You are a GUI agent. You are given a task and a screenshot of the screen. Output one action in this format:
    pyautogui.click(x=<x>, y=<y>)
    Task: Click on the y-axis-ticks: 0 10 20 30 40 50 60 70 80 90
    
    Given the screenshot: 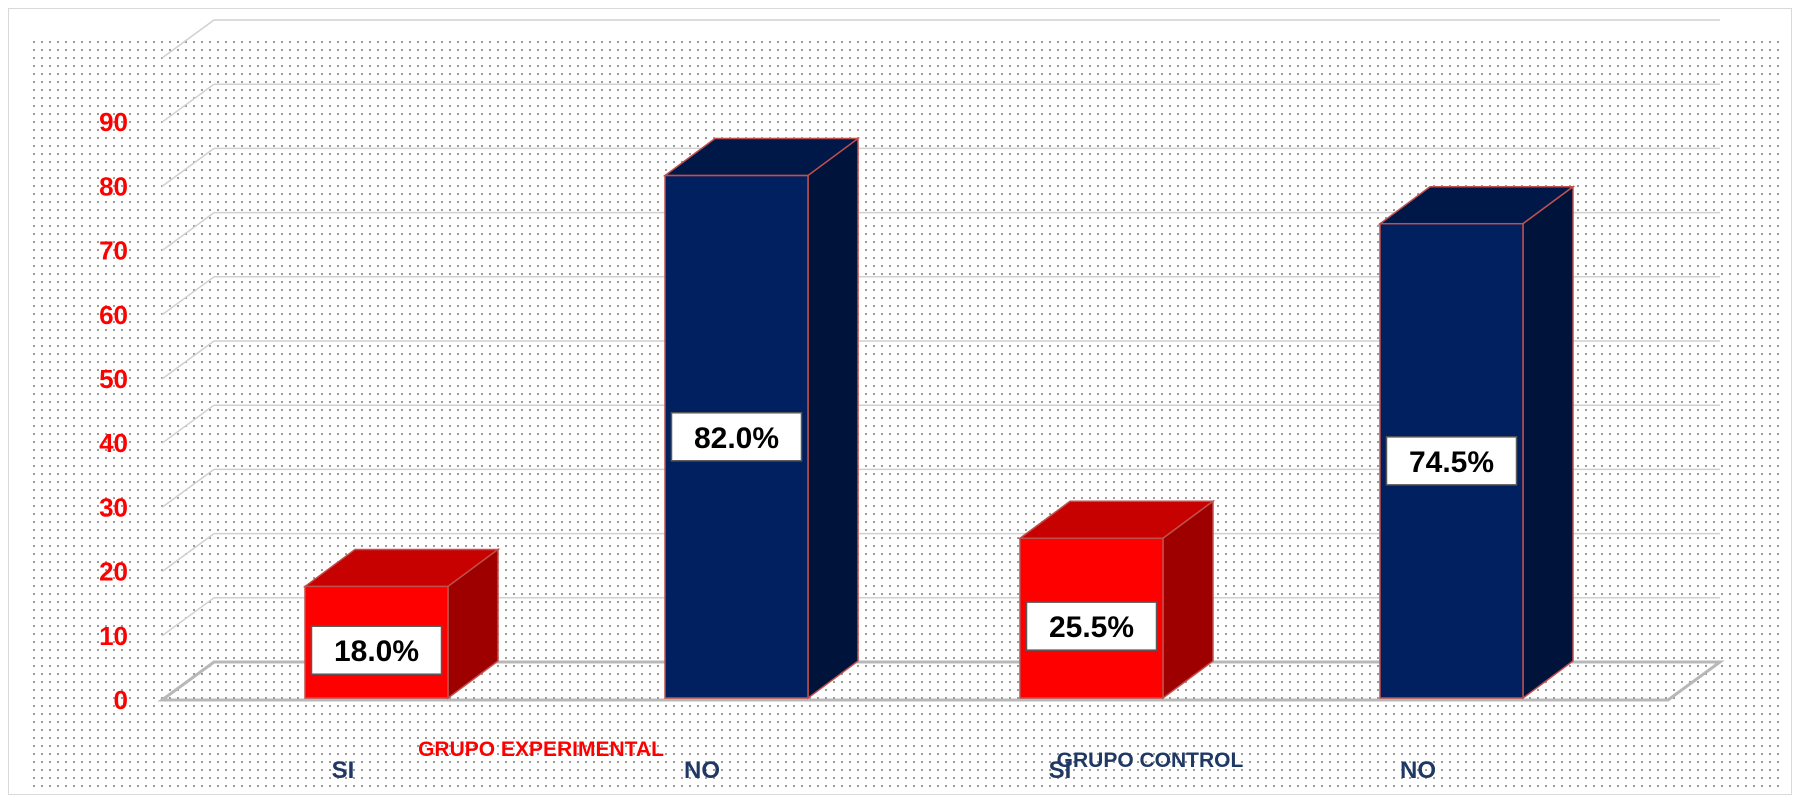 What is the action you would take?
    pyautogui.click(x=113, y=411)
    